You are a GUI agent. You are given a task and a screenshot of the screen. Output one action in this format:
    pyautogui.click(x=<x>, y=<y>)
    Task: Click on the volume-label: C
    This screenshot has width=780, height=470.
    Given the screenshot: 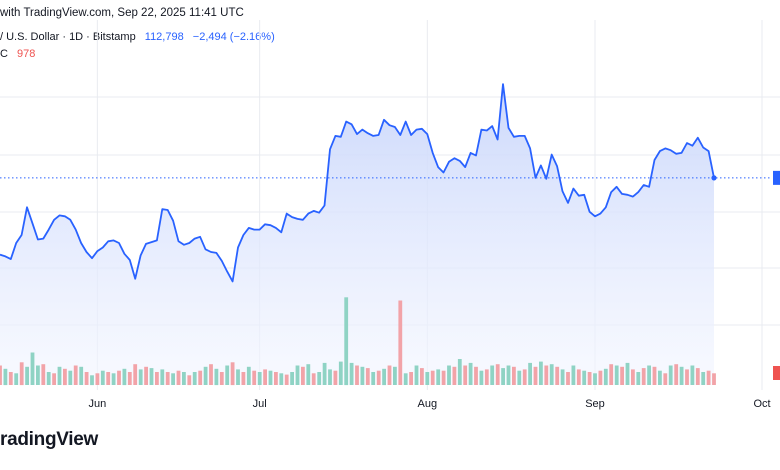 What is the action you would take?
    pyautogui.click(x=4, y=54)
    